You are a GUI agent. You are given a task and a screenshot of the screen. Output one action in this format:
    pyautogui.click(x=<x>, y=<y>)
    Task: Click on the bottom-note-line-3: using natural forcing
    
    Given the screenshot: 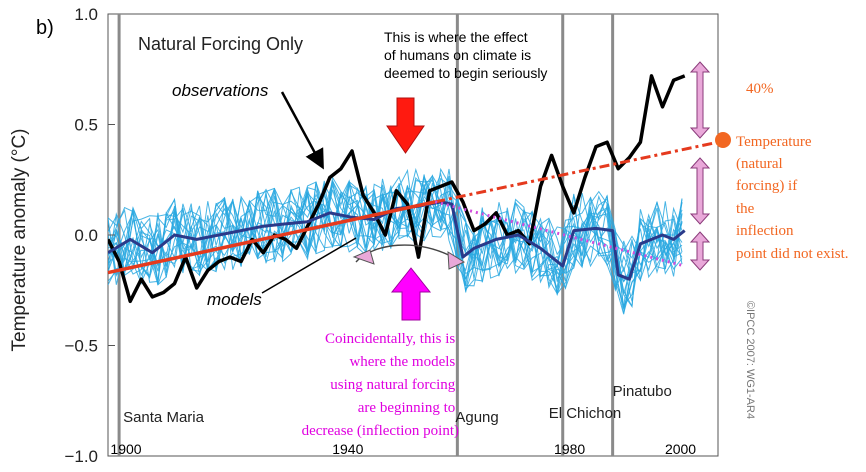 What is the action you would take?
    pyautogui.click(x=392, y=385)
    